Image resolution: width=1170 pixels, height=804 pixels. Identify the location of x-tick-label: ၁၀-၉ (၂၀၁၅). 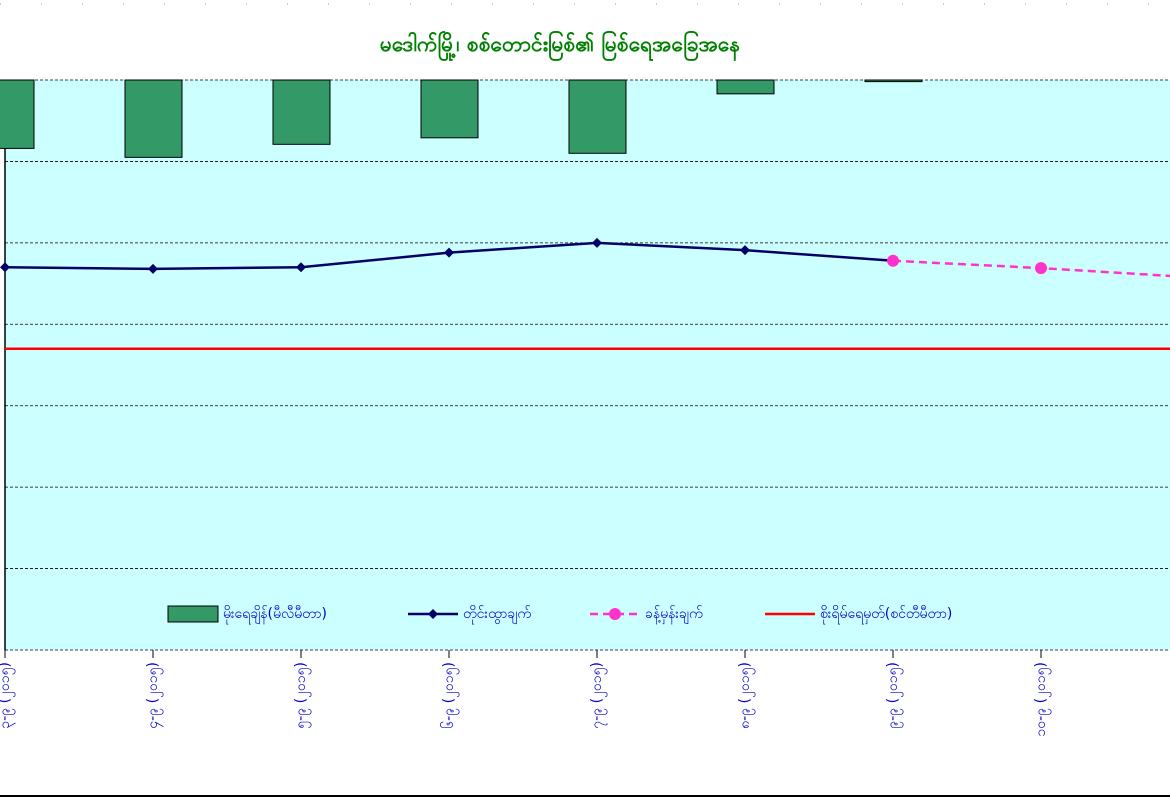
(1042, 699).